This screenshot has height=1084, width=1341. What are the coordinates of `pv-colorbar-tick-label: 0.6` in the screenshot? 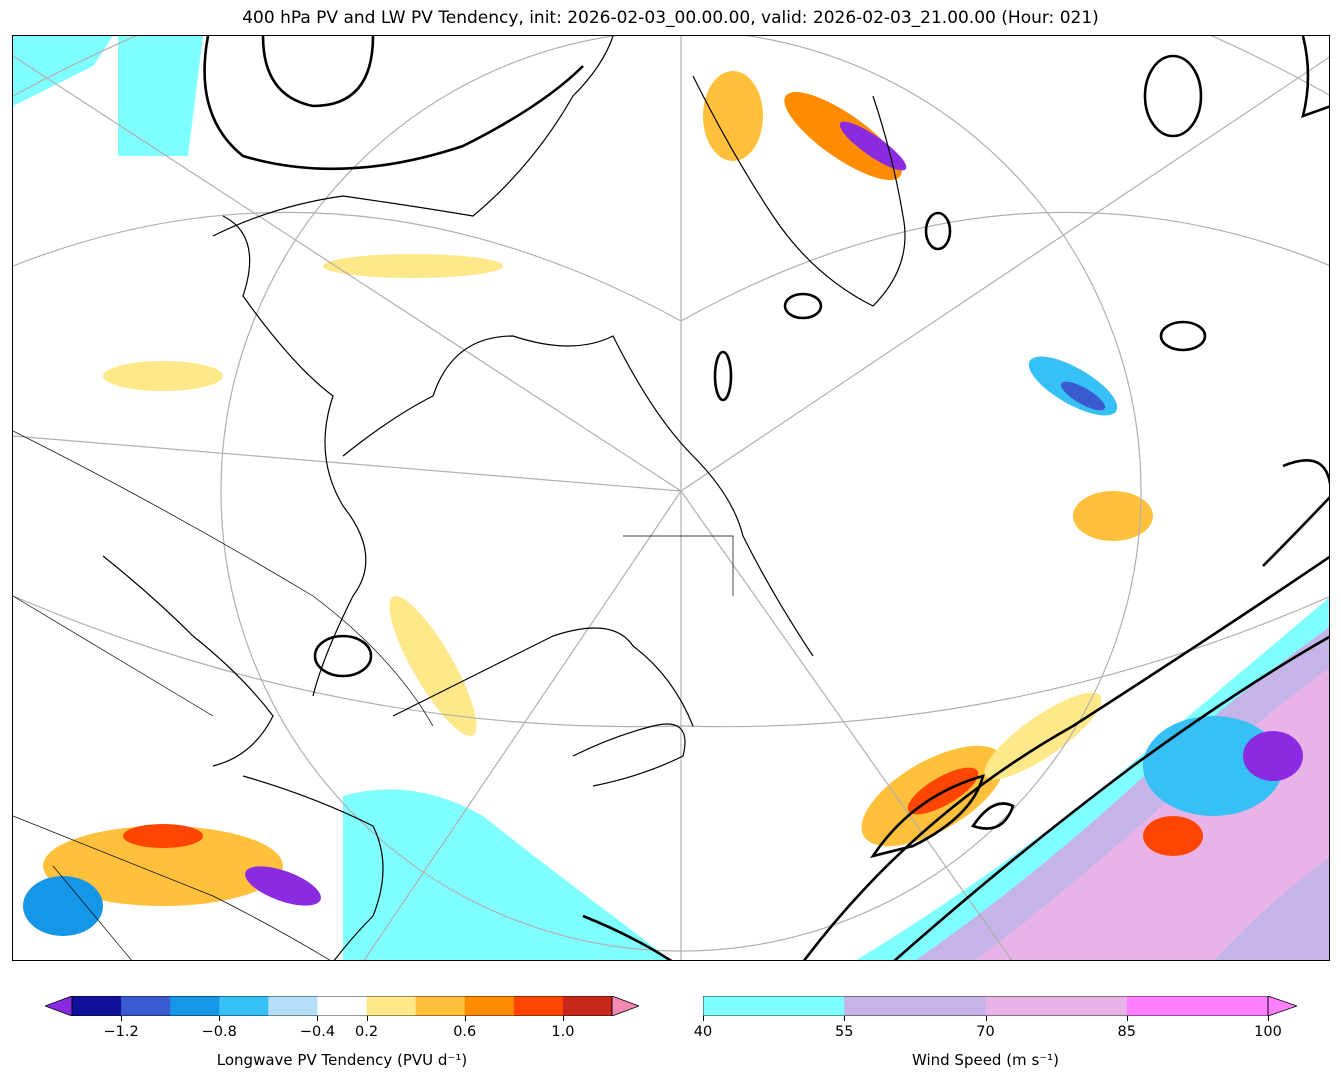 It's located at (465, 1032).